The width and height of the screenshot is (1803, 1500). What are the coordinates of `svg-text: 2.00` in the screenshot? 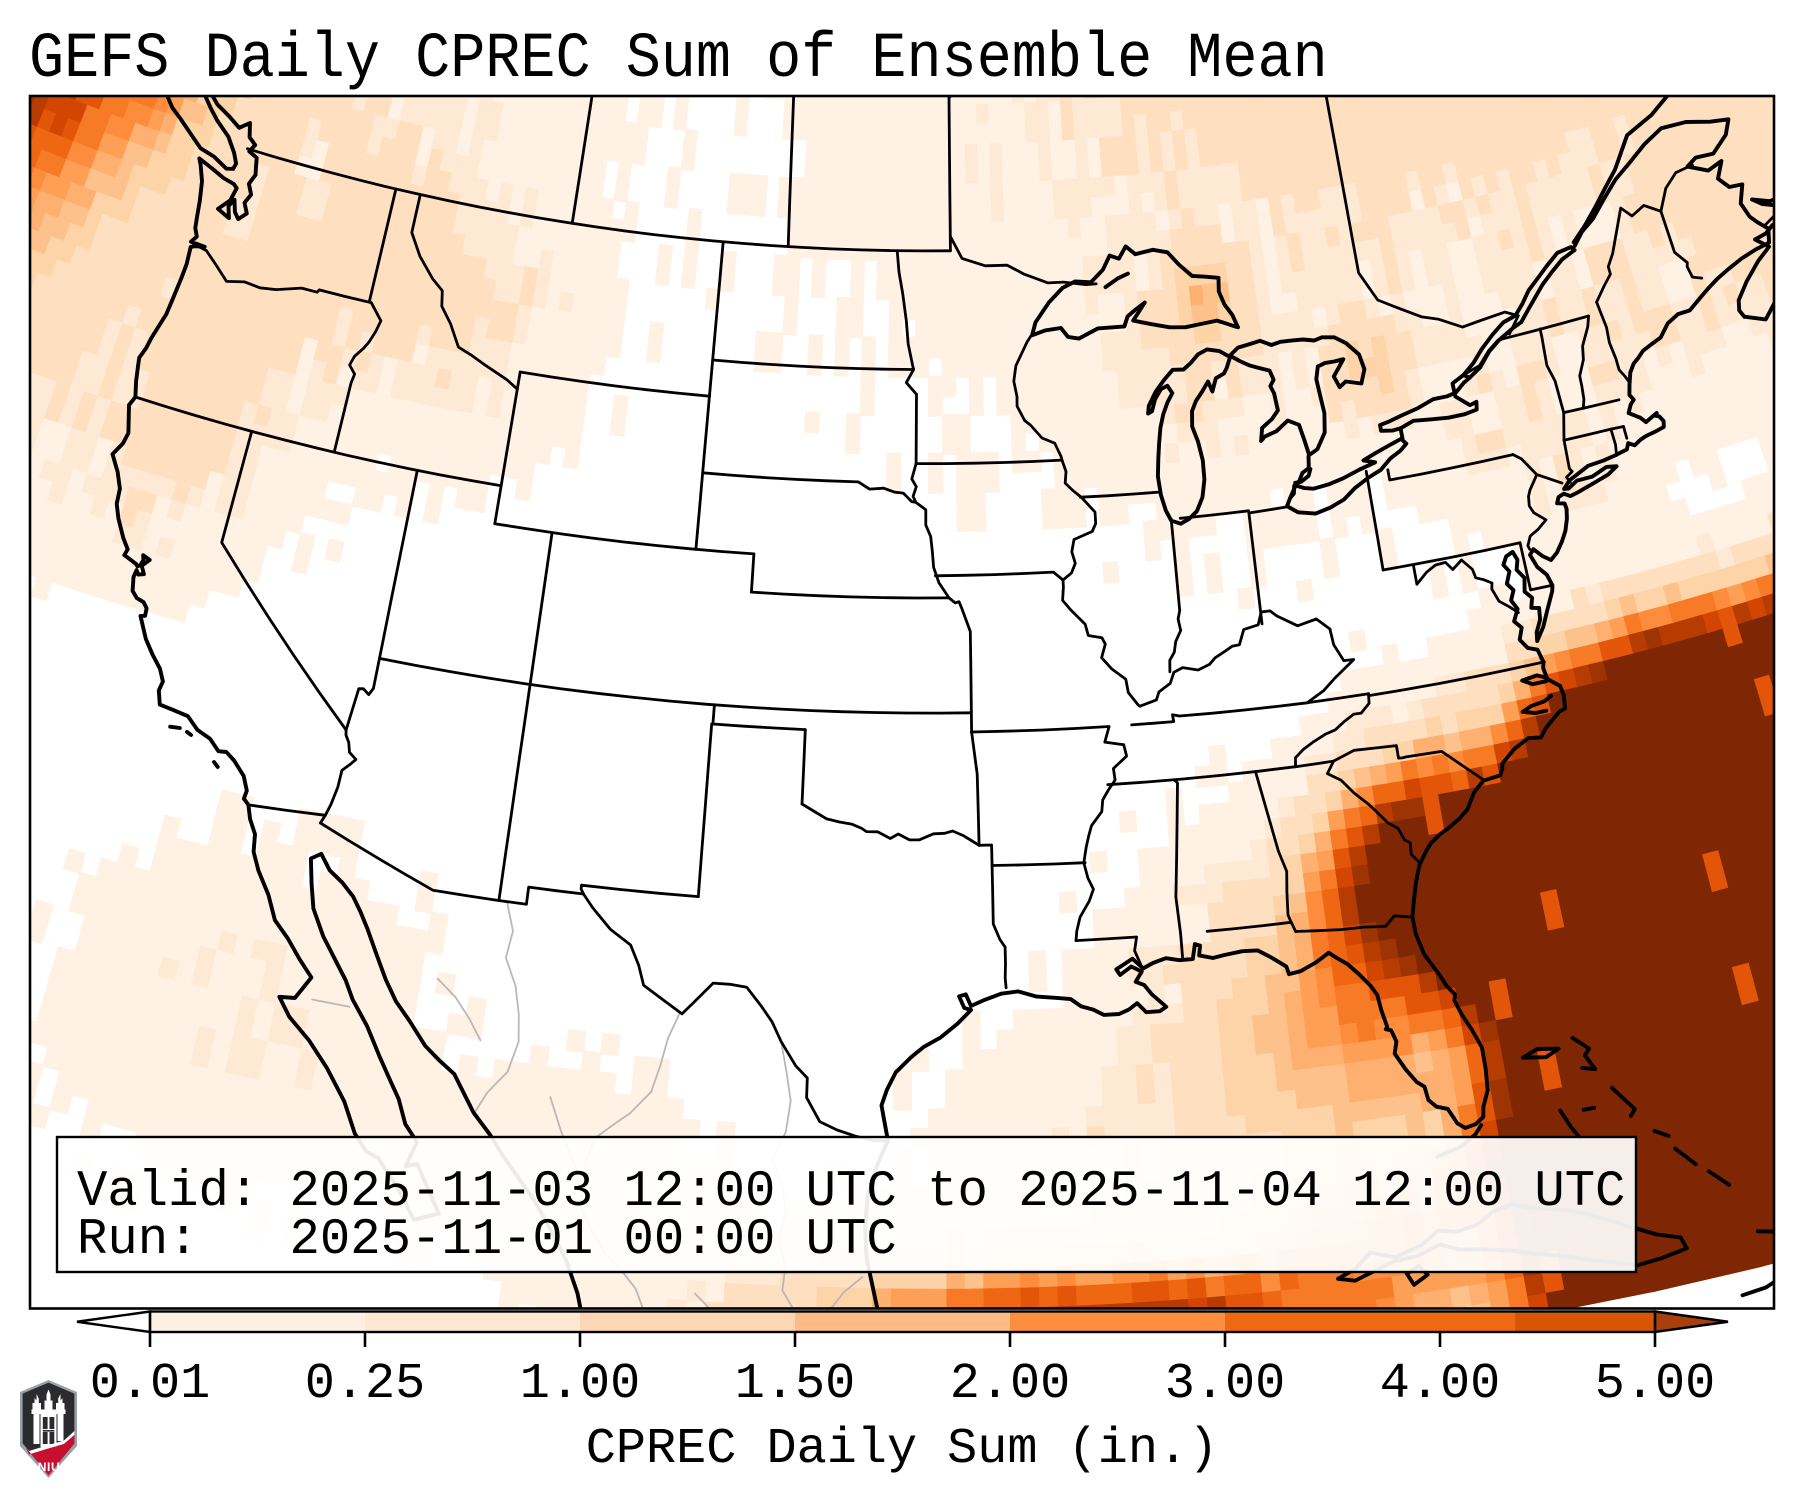 It's located at (1010, 1384).